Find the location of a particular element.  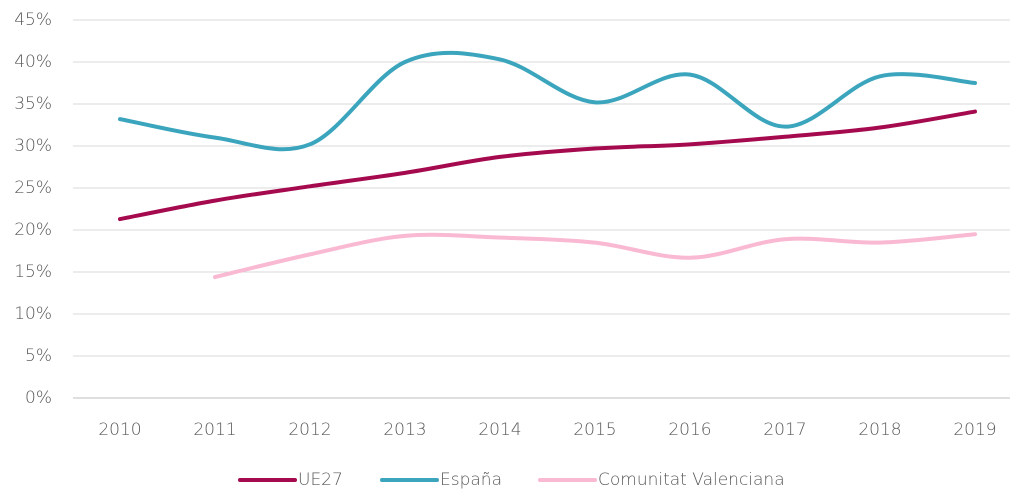

legend-label: Comunitat Valenciana is located at coordinates (691, 480).